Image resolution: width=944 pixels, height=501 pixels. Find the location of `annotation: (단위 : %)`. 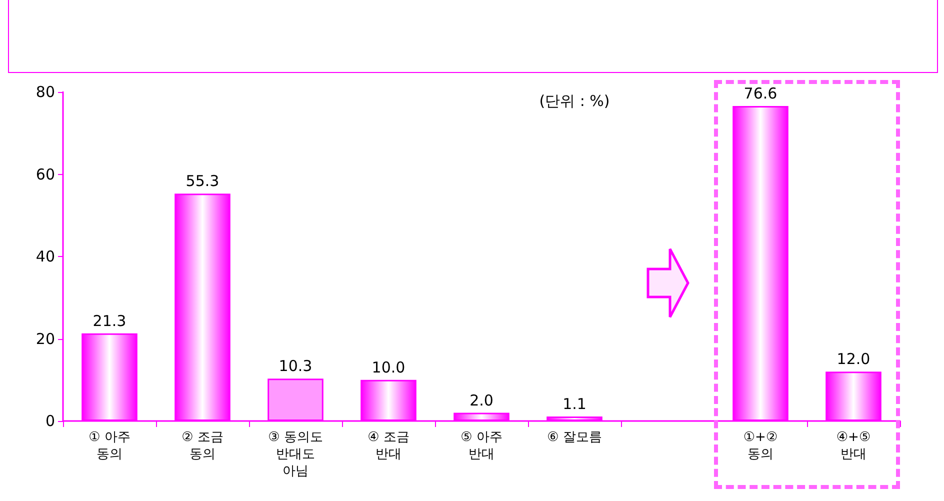

annotation: (단위 : %) is located at coordinates (574, 101).